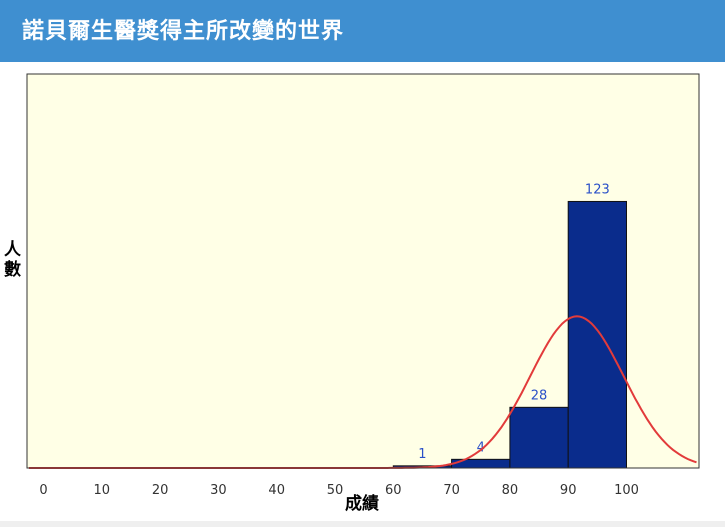 This screenshot has height=527, width=725. Describe the element at coordinates (626, 490) in the screenshot. I see `x-tick-label: 100` at that location.